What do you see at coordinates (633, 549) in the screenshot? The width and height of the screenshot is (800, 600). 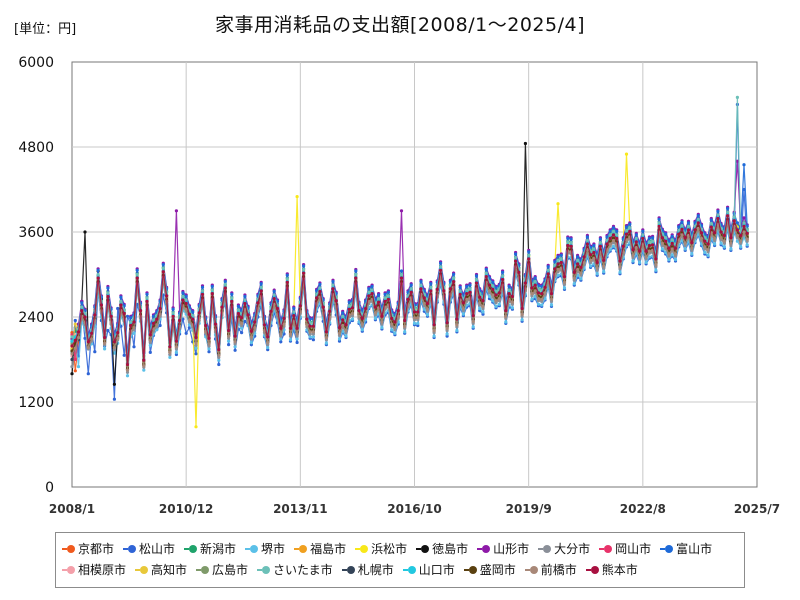 I see `legend-label: 岡山市` at bounding box center [633, 549].